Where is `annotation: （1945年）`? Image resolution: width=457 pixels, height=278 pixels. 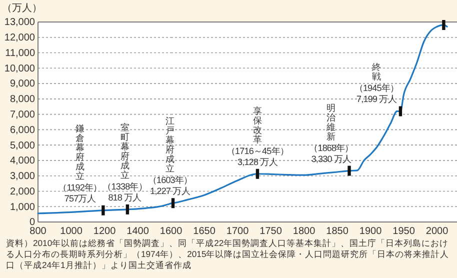
annotation: （1945年） is located at coordinates (376, 88).